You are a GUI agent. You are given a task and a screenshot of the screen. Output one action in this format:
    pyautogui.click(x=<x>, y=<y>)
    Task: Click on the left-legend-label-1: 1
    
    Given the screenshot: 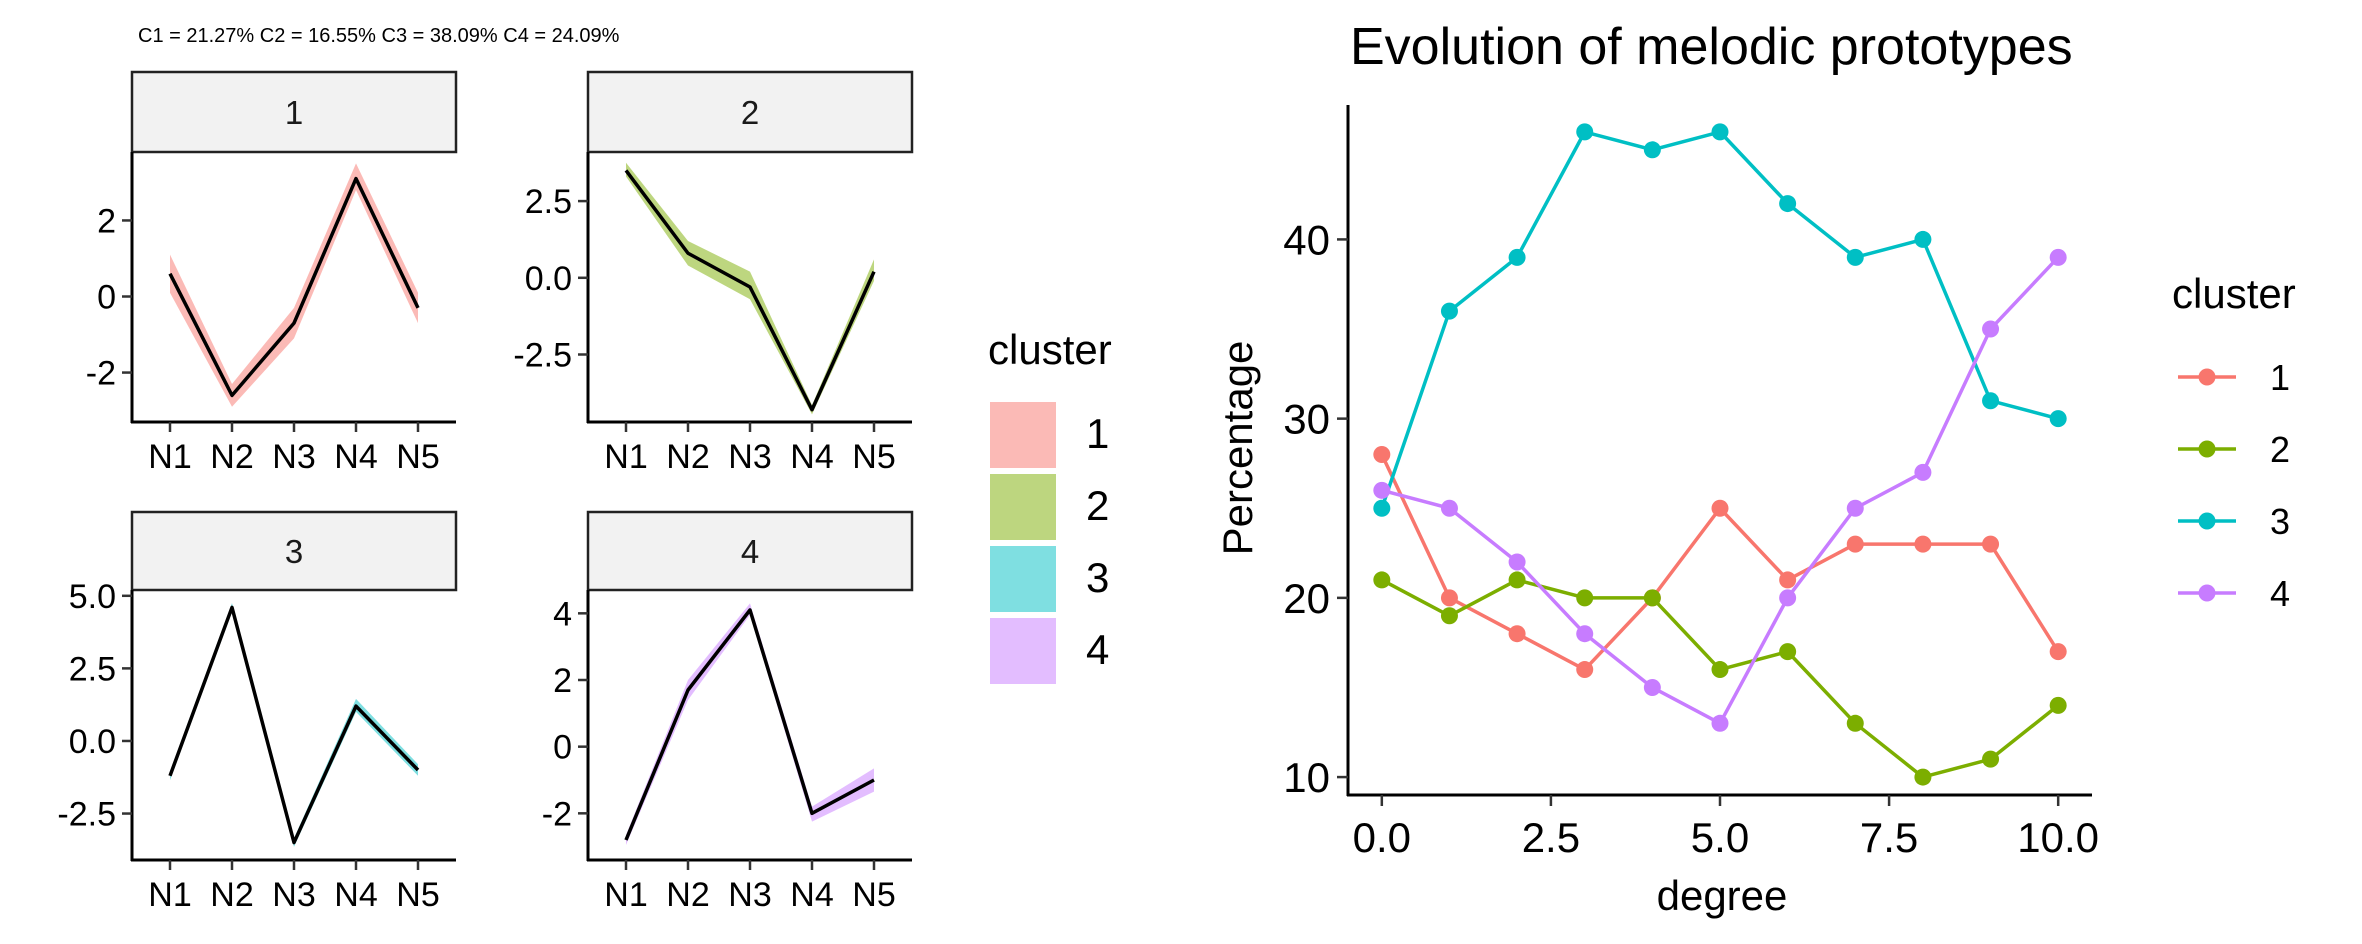 What is the action you would take?
    pyautogui.click(x=1097, y=433)
    